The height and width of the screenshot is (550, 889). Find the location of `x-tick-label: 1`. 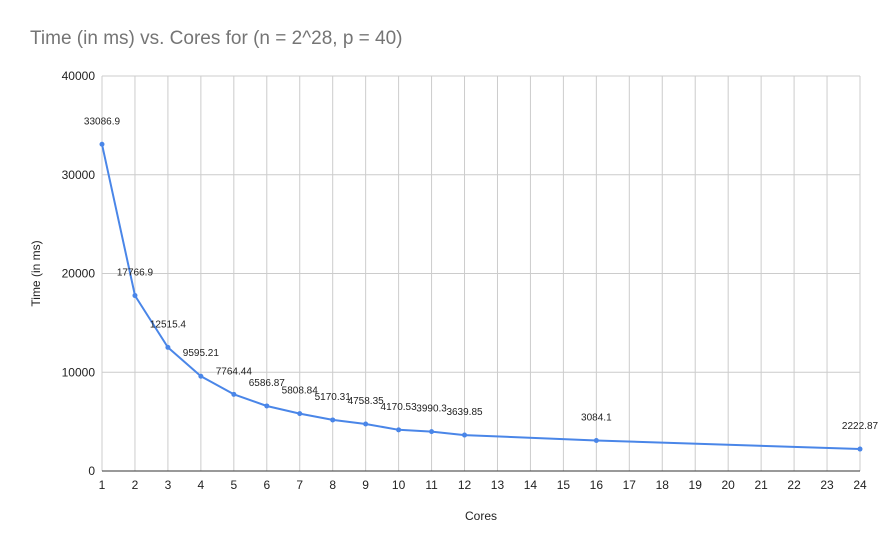

x-tick-label: 1 is located at coordinates (102, 485).